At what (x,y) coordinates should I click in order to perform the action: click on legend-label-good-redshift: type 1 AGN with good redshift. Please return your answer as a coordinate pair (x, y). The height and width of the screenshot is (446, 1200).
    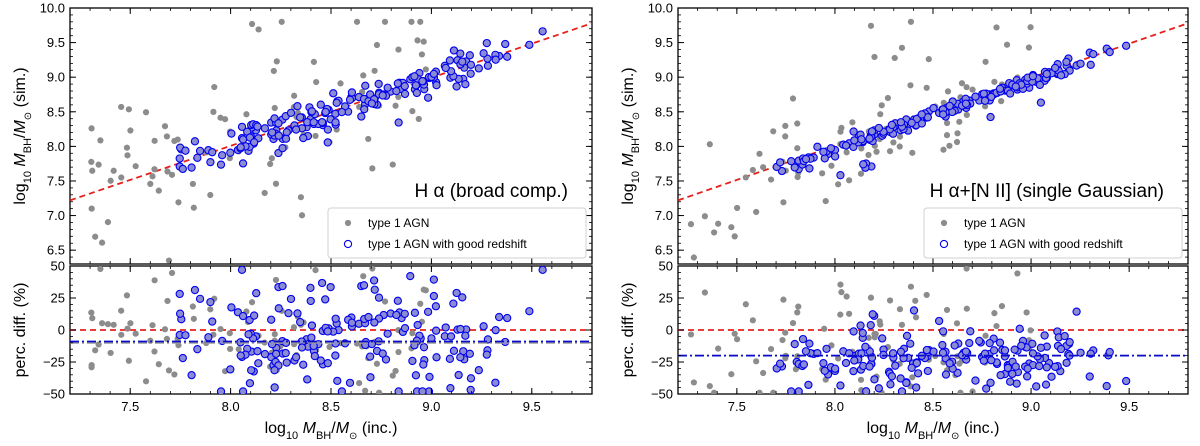
    Looking at the image, I should click on (1043, 244).